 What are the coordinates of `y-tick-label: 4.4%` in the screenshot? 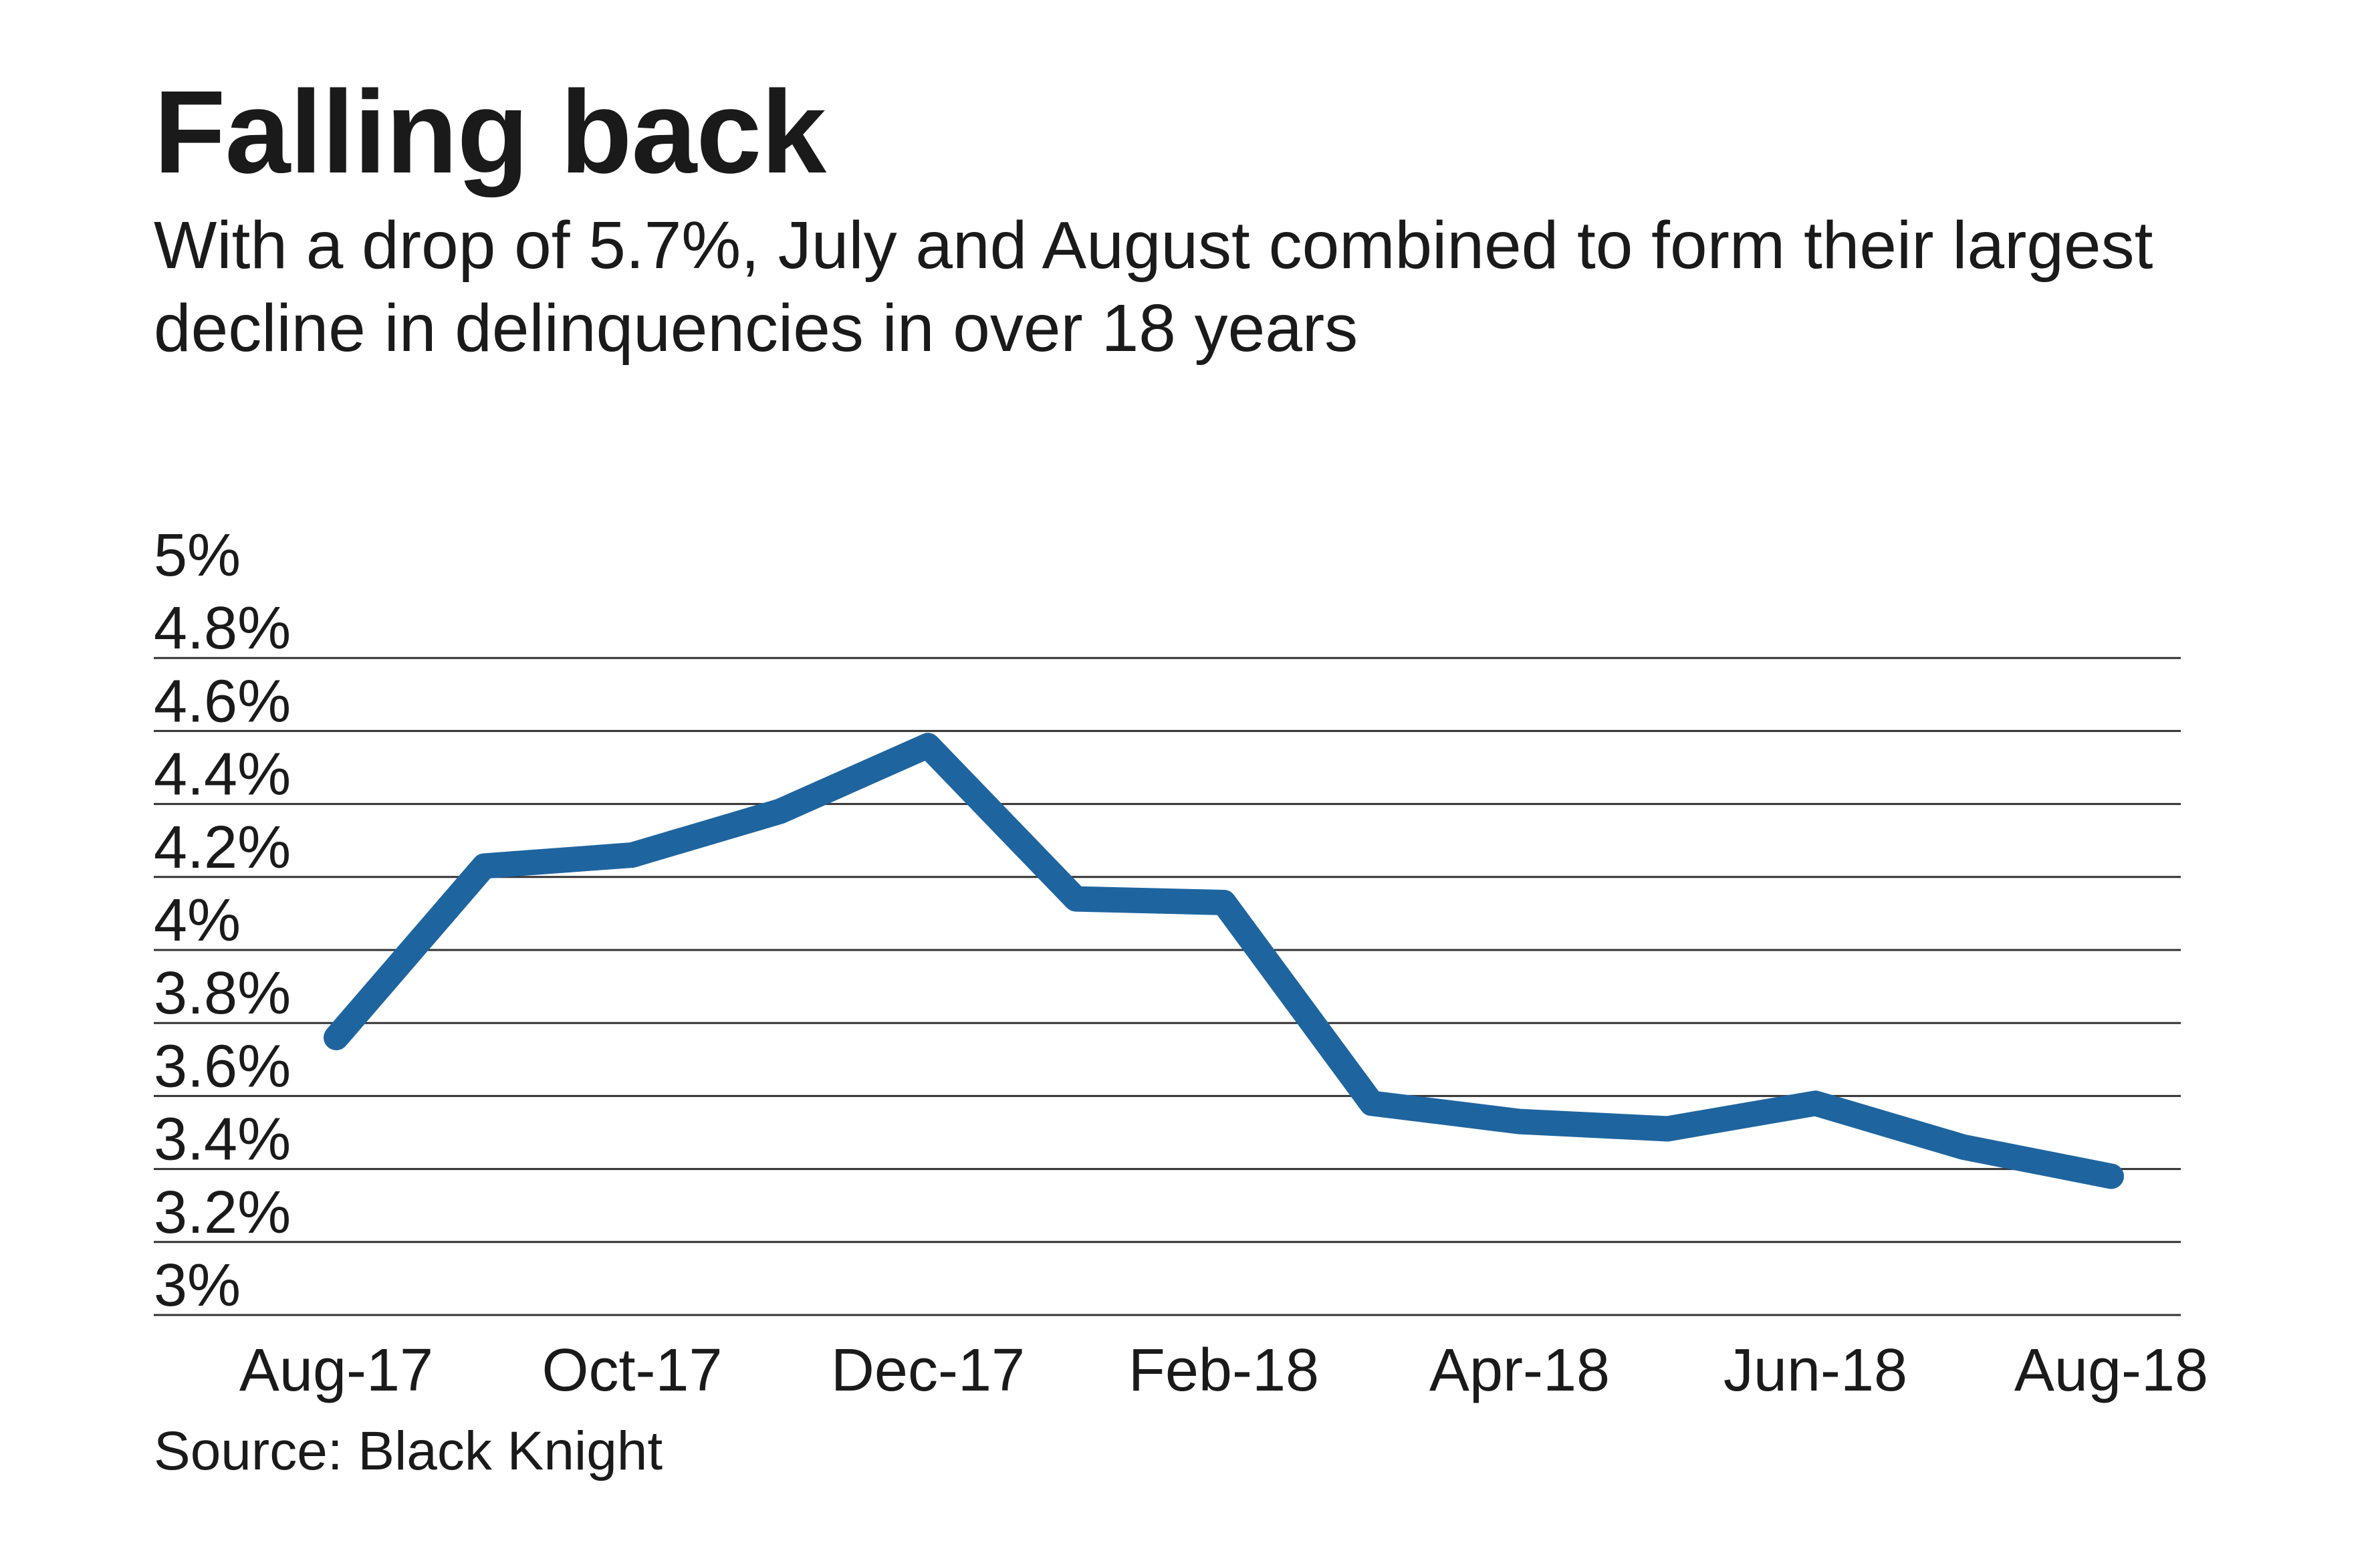 It's located at (222, 775).